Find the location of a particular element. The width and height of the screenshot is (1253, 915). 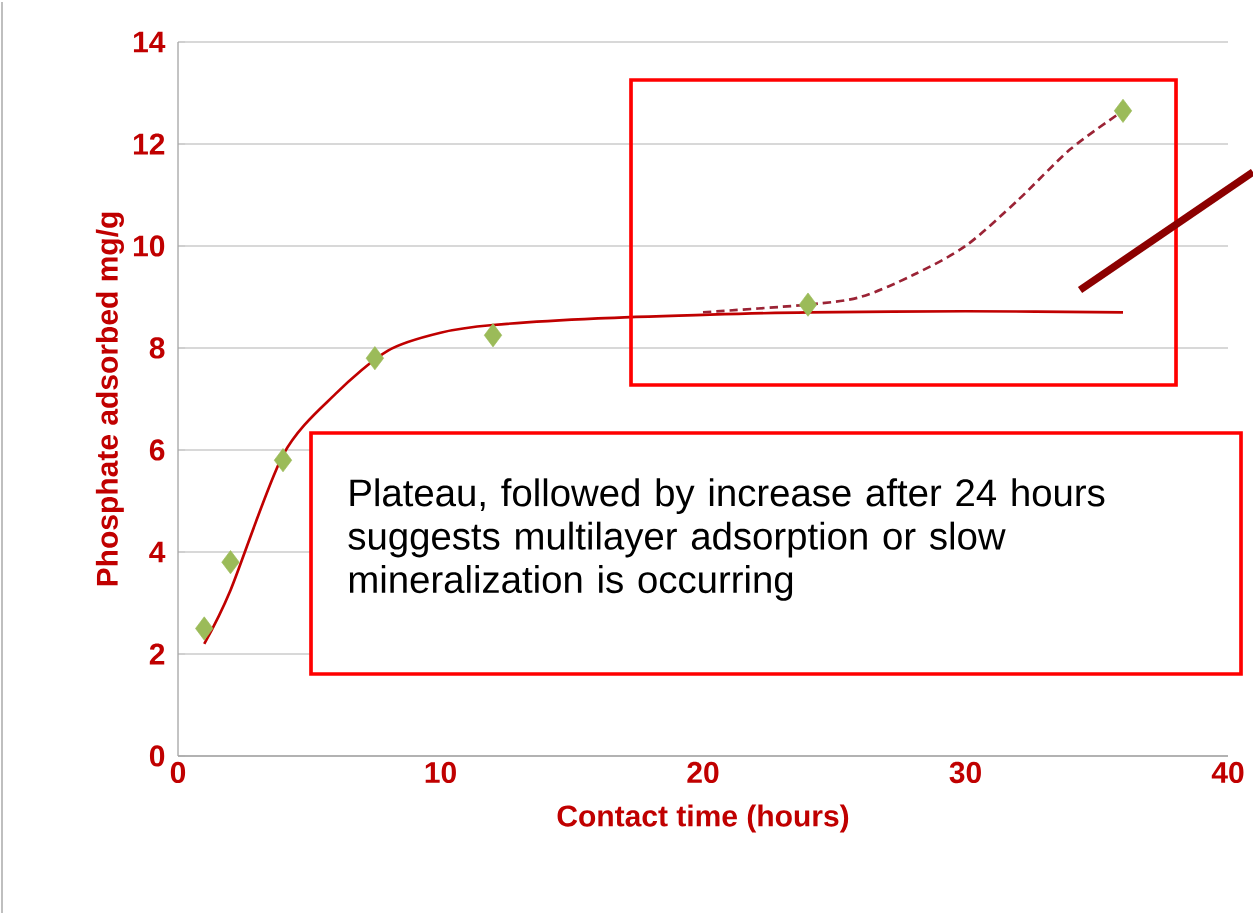

x-tick-label: 10 is located at coordinates (440, 772).